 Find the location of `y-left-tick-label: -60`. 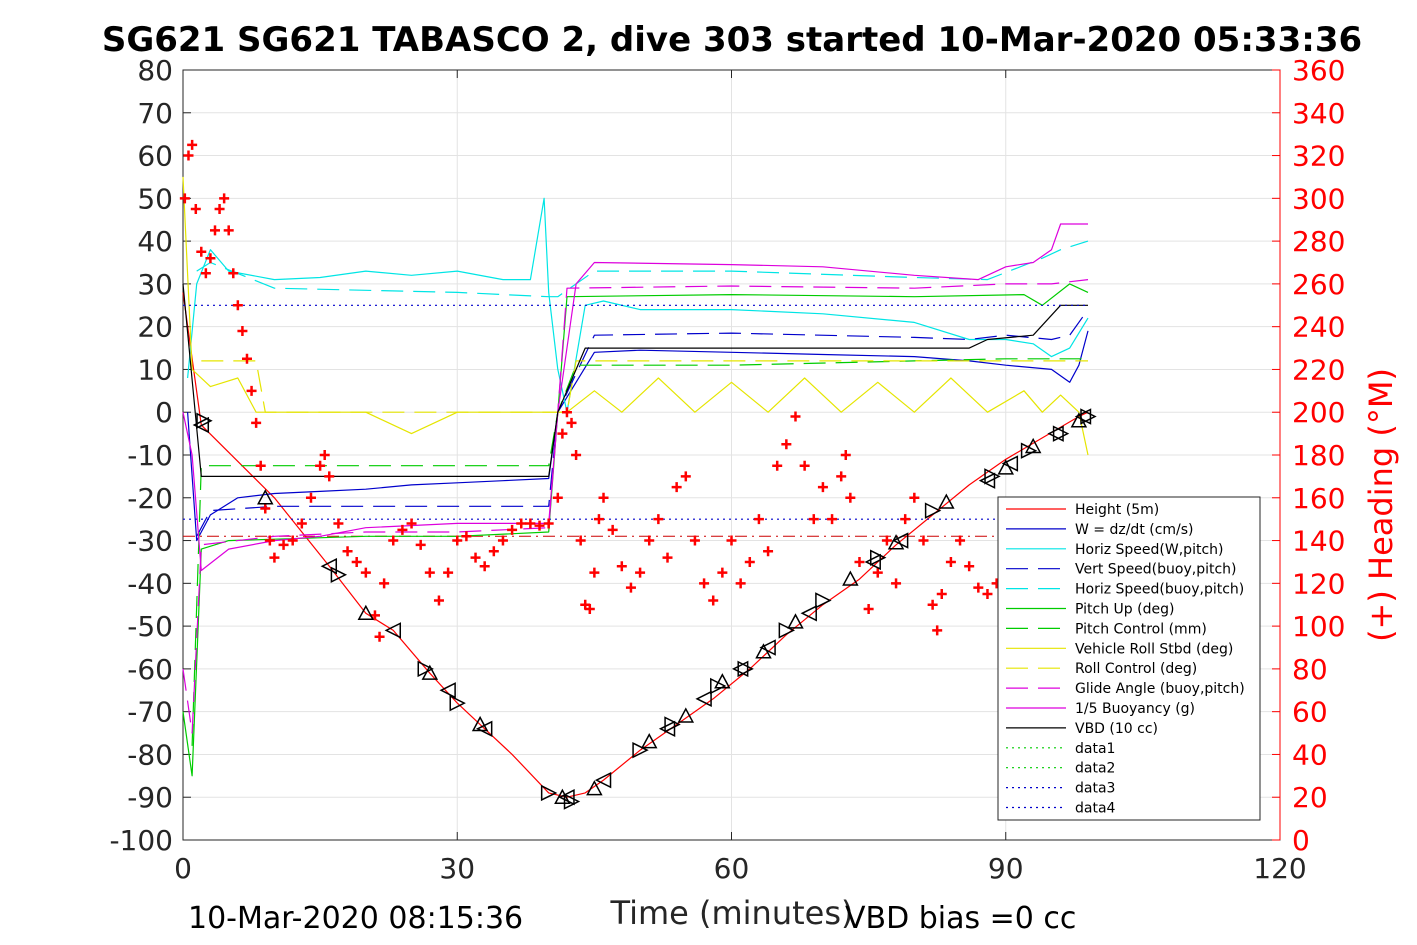

y-left-tick-label: -60 is located at coordinates (150, 669).